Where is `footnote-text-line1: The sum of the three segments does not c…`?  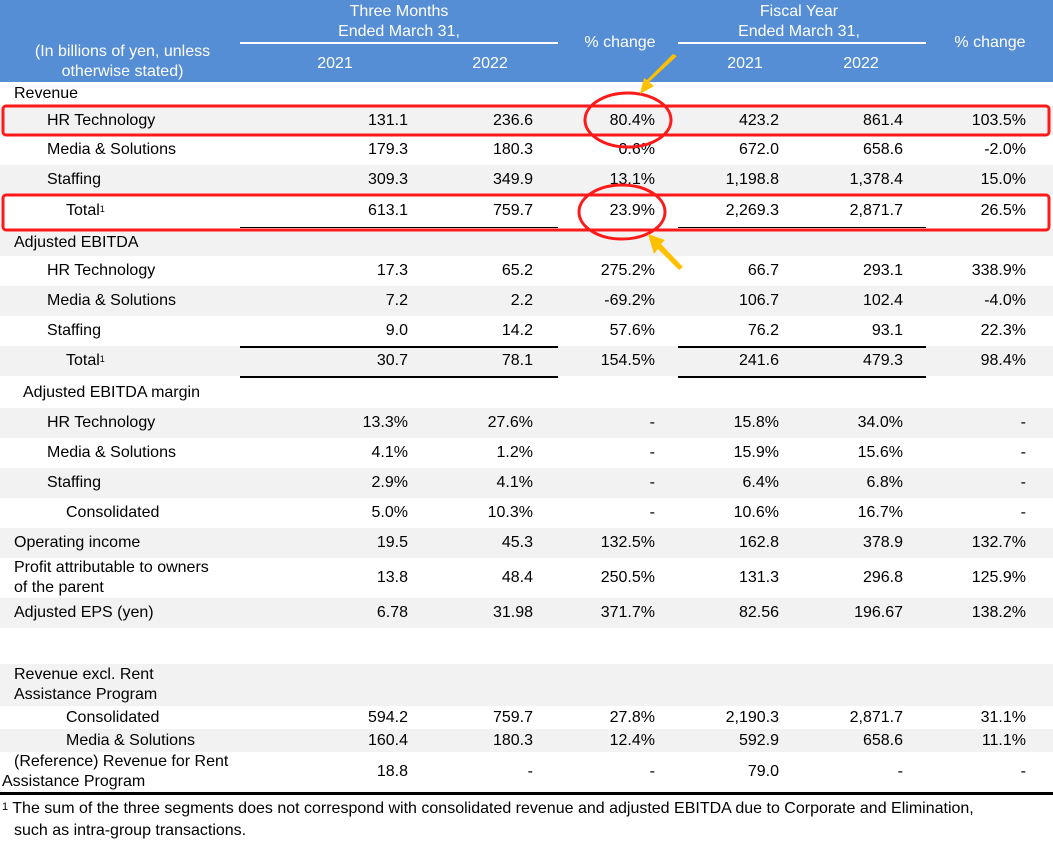
footnote-text-line1: The sum of the three segments does not c… is located at coordinates (493, 808).